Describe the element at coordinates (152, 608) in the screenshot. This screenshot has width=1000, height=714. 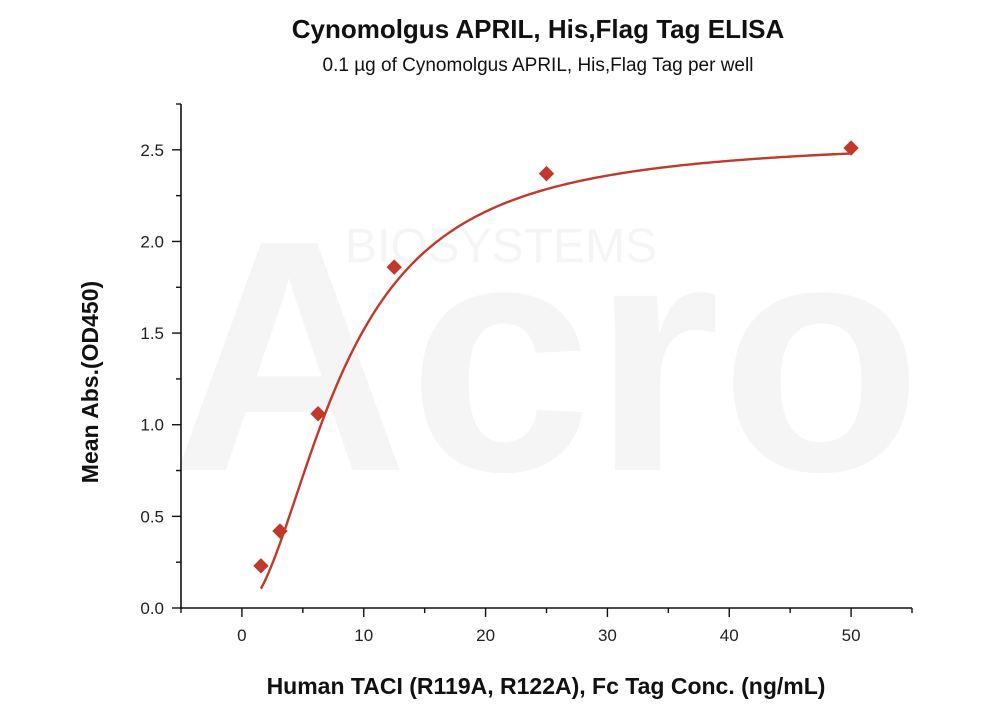
I see `y-tick-label: 0.0` at that location.